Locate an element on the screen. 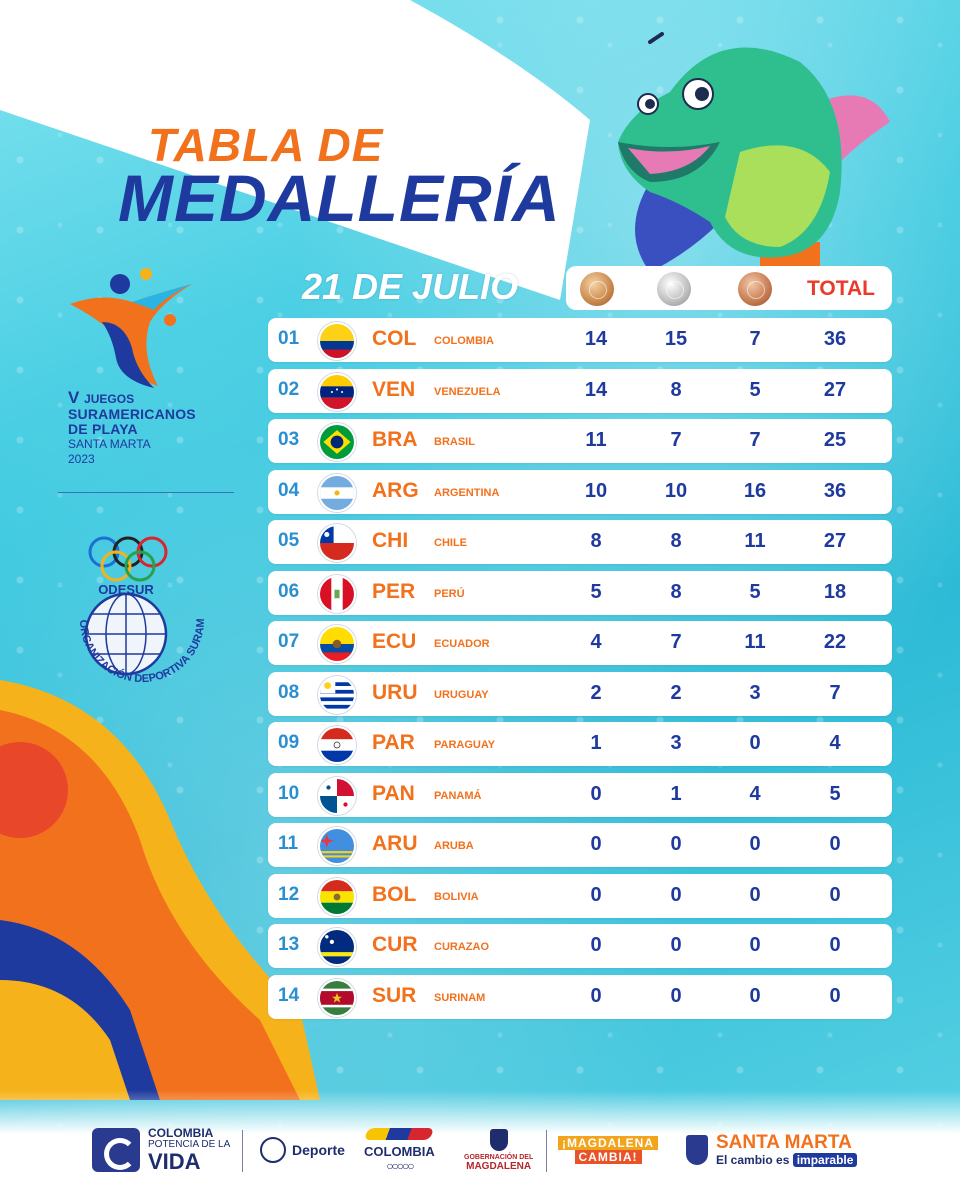 The height and width of the screenshot is (1200, 960). row-rank: 05 is located at coordinates (289, 540).